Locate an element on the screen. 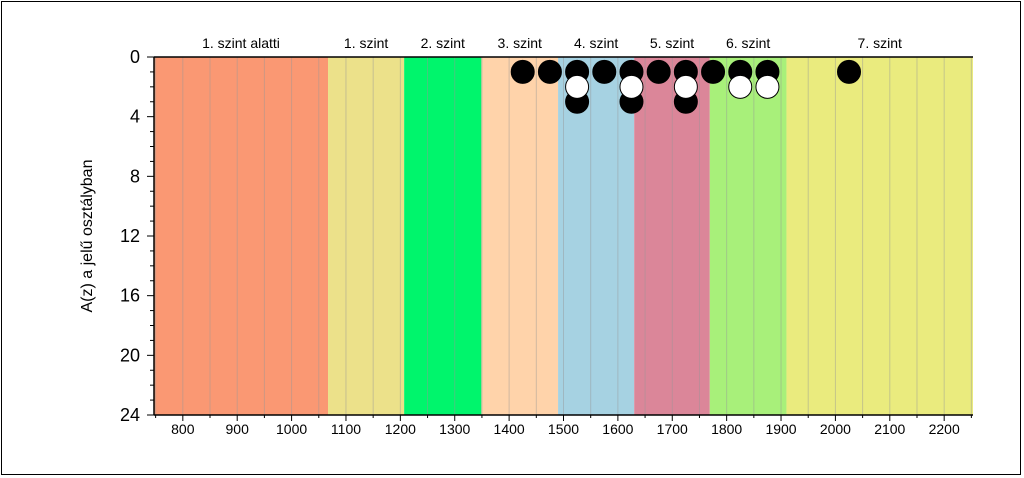  x-tick-label: 1900 is located at coordinates (780, 429).